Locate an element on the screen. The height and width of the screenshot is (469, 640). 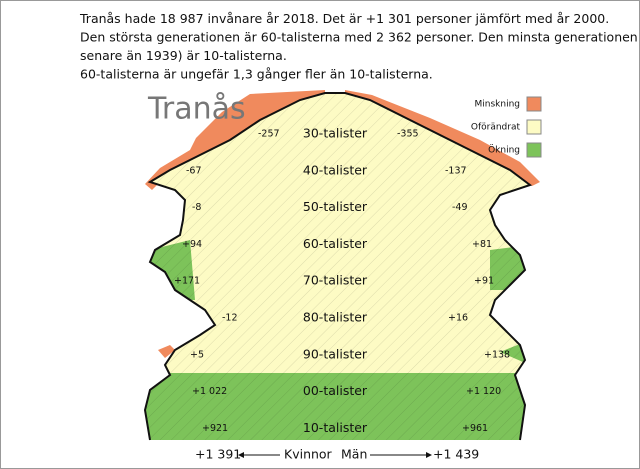
women-change: -67 is located at coordinates (194, 170).